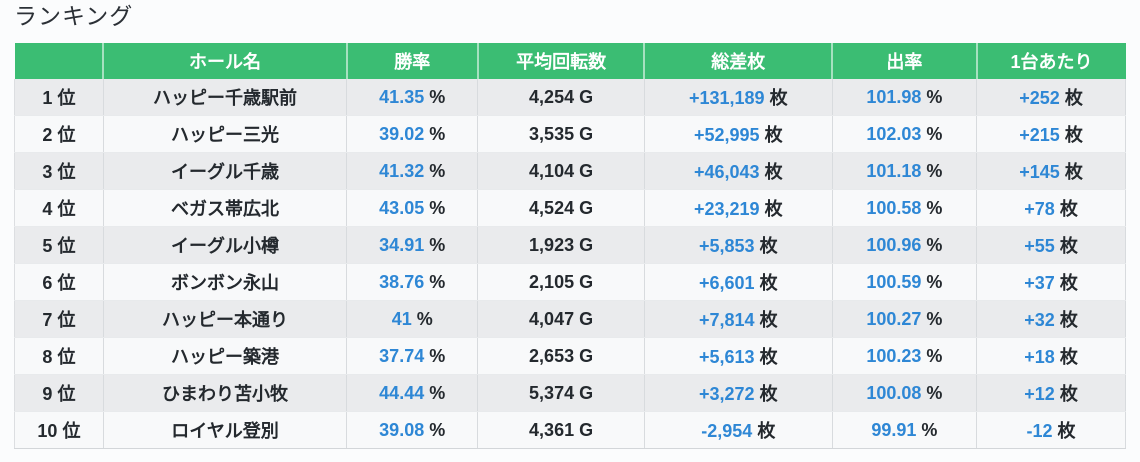  What do you see at coordinates (738, 393) in the screenshot?
I see `cell-total-diff: +3,272 枚` at bounding box center [738, 393].